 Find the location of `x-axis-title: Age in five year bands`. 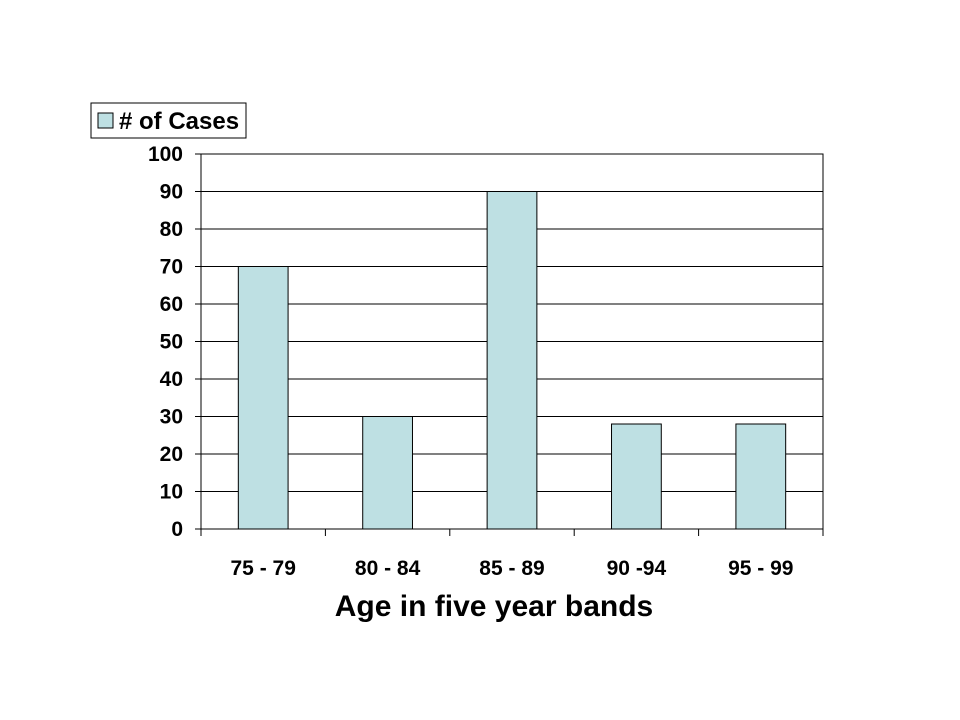

x-axis-title: Age in five year bands is located at coordinates (494, 606).